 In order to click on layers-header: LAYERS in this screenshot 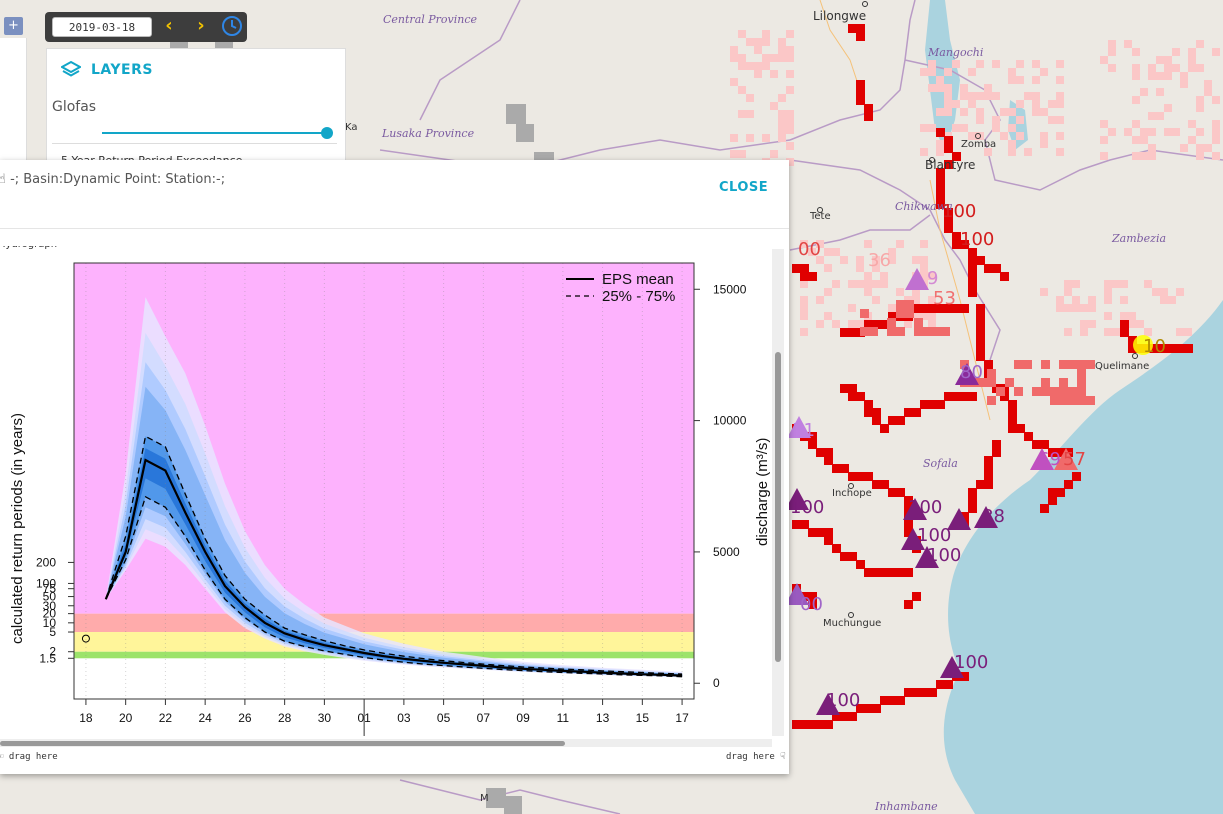, I will do `click(107, 70)`.